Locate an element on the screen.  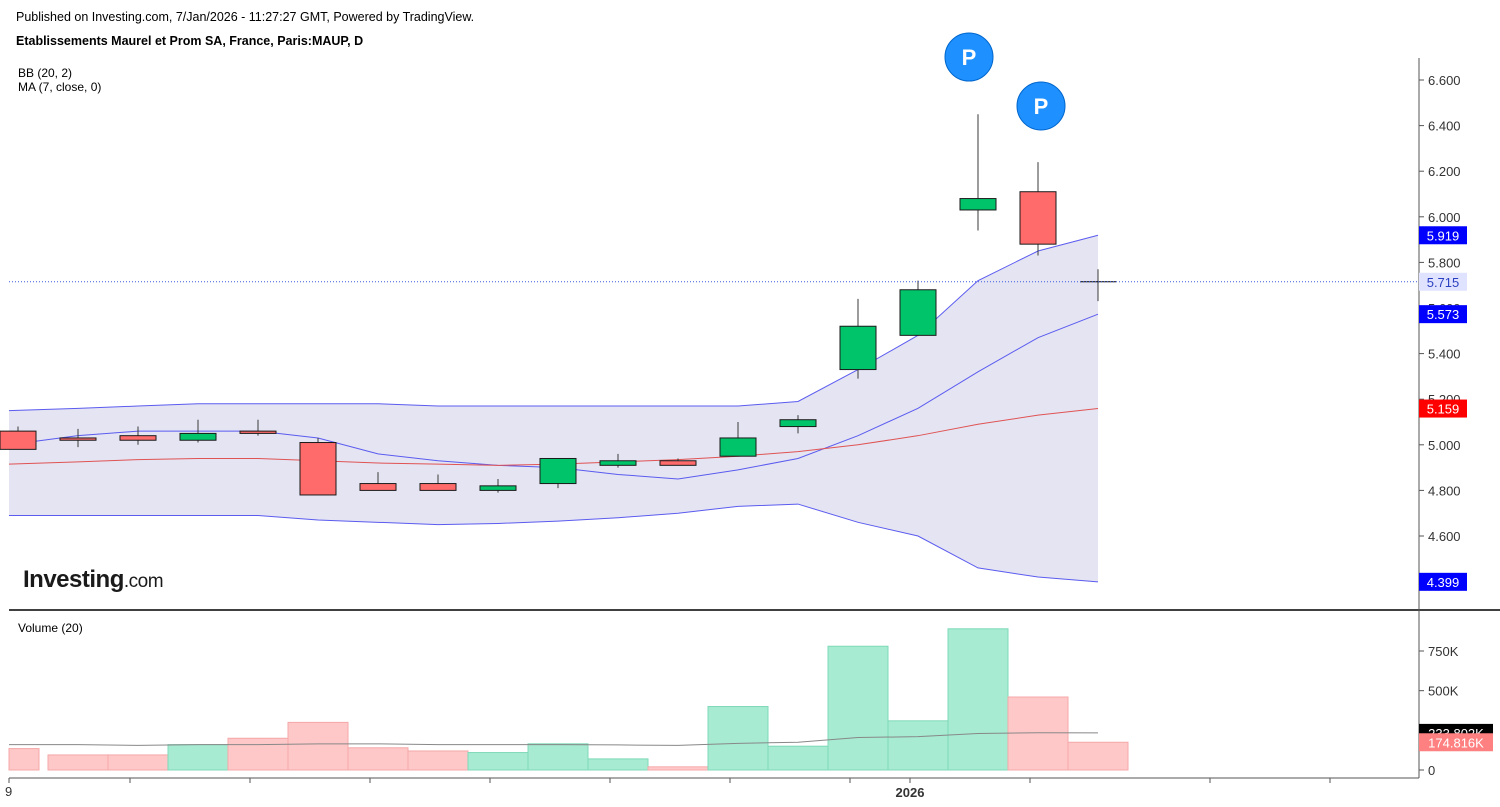
bb-middle-tag-bg is located at coordinates (1443, 314).